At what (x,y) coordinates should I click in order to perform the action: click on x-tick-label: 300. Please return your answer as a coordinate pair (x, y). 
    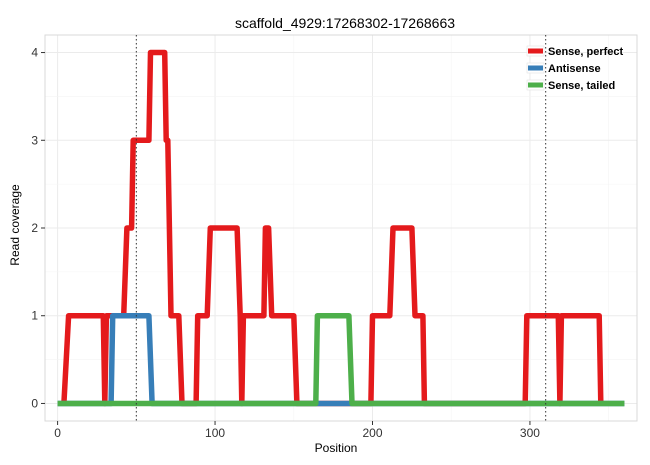
    Looking at the image, I should click on (530, 433).